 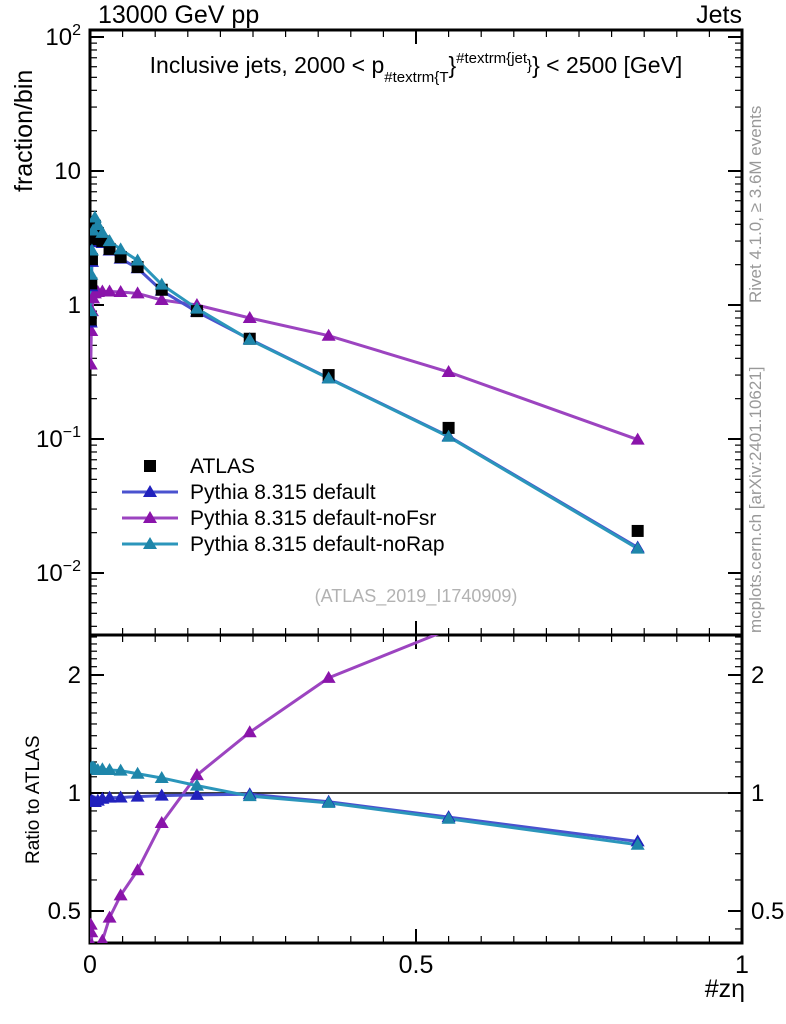 What do you see at coordinates (611, 65) in the screenshot?
I see `plot-title-suffix: < 2500 [GeV]` at bounding box center [611, 65].